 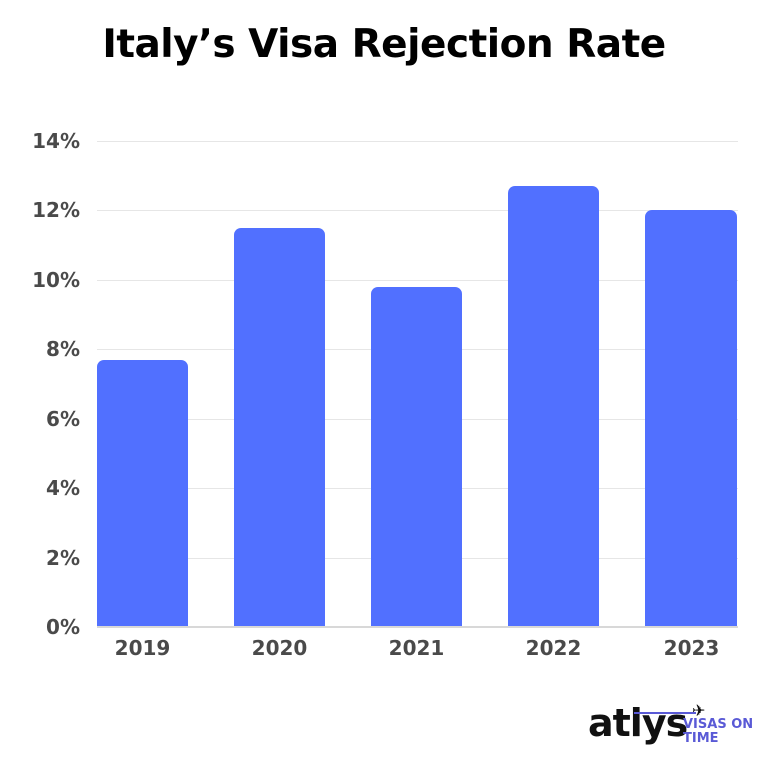 What do you see at coordinates (63, 419) in the screenshot?
I see `y-tick-6: 6%` at bounding box center [63, 419].